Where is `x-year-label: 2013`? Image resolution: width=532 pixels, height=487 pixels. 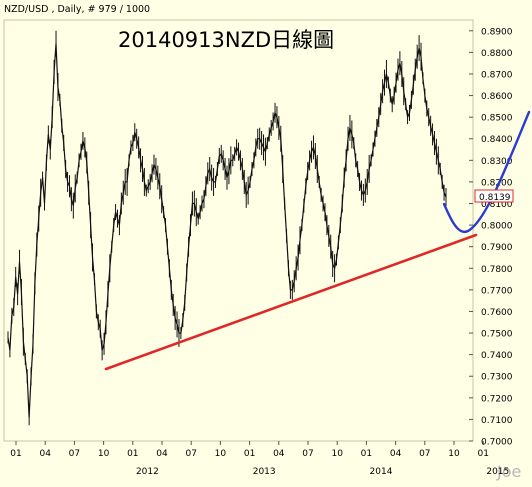
x-year-label: 2013 is located at coordinates (264, 472).